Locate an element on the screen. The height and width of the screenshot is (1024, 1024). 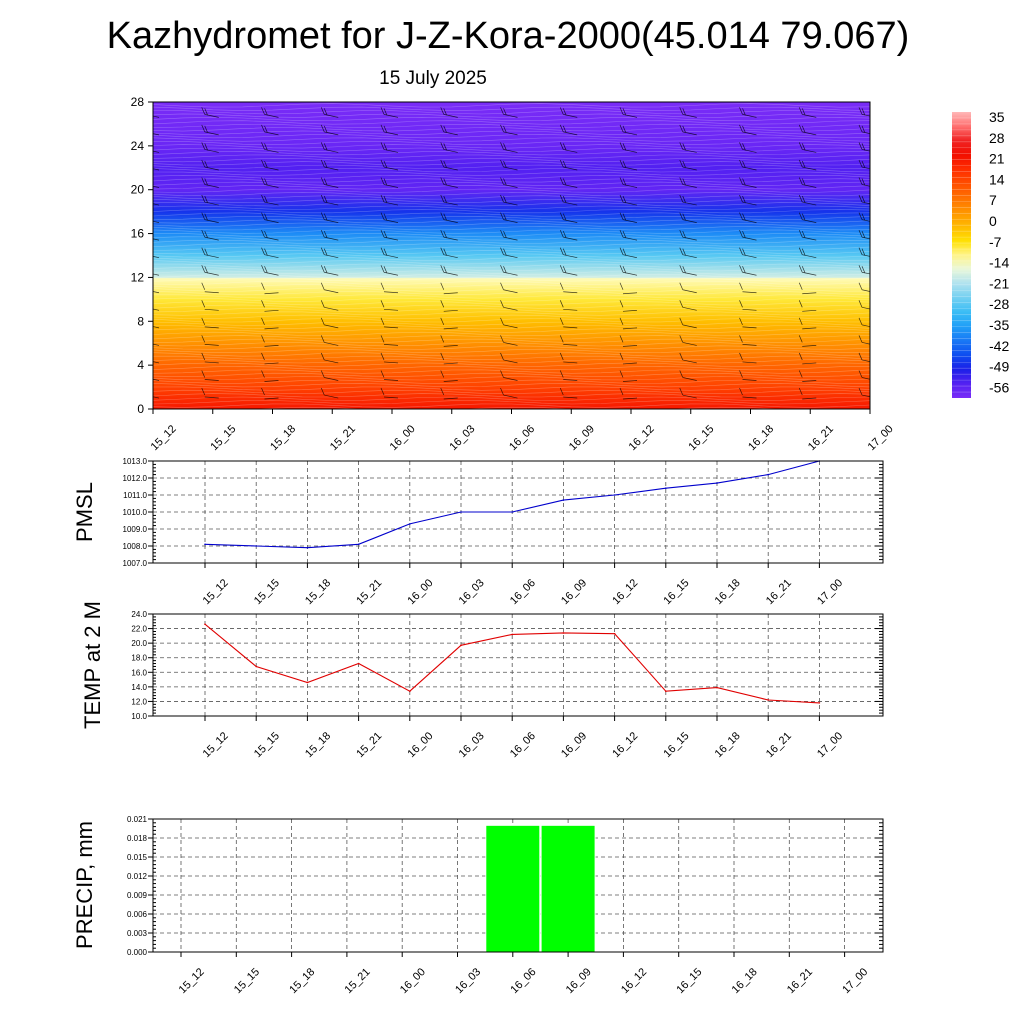
heatmap-xtick-label: 15_12 is located at coordinates (164, 438).